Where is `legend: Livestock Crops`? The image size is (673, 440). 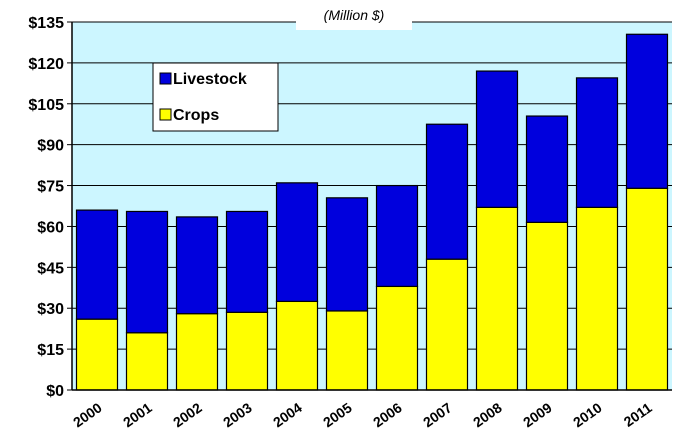
legend: Livestock Crops is located at coordinates (215, 97).